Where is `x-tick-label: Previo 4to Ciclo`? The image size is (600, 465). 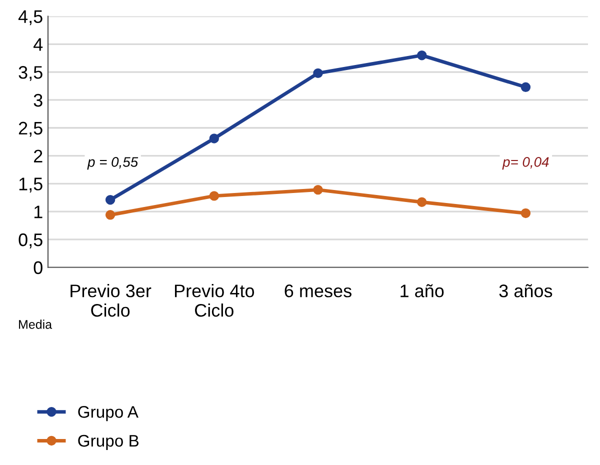
x-tick-label: Previo 4to Ciclo is located at coordinates (214, 300).